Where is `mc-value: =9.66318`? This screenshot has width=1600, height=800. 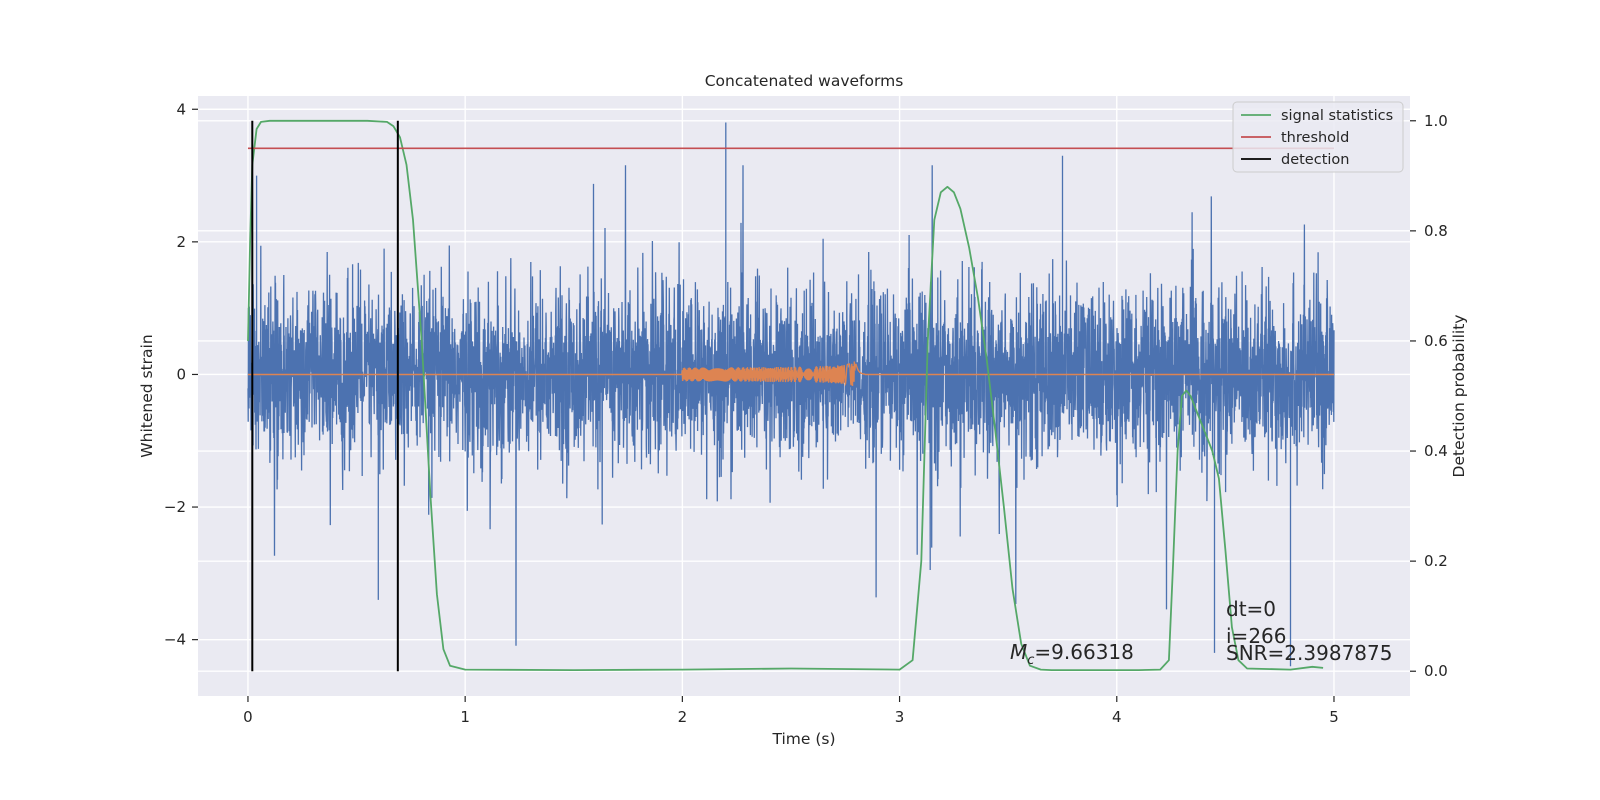
mc-value: =9.66318 is located at coordinates (1083, 652).